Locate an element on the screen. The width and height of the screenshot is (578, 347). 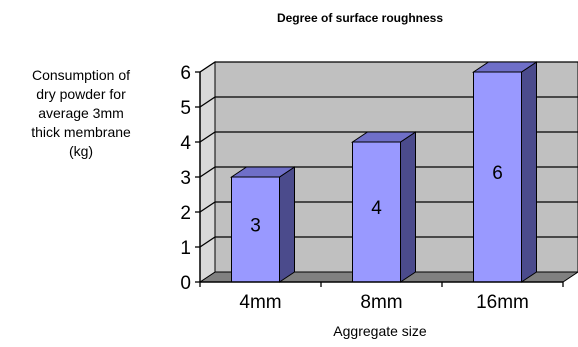
x-axis-title: Aggregate size is located at coordinates (380, 331).